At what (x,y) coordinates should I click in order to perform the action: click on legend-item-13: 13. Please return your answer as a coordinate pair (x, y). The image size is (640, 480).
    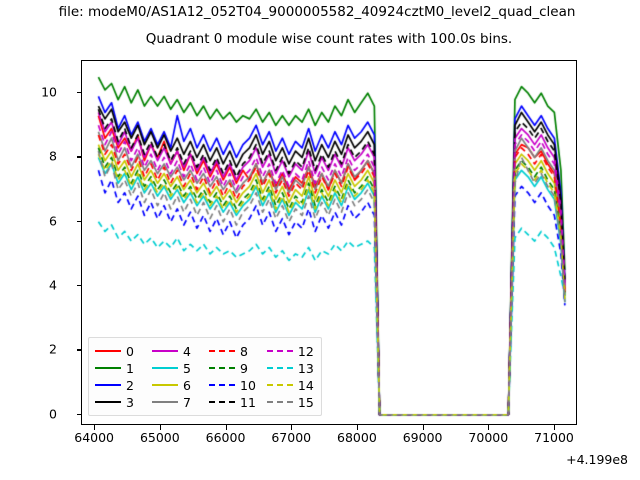
    Looking at the image, I should click on (290, 368).